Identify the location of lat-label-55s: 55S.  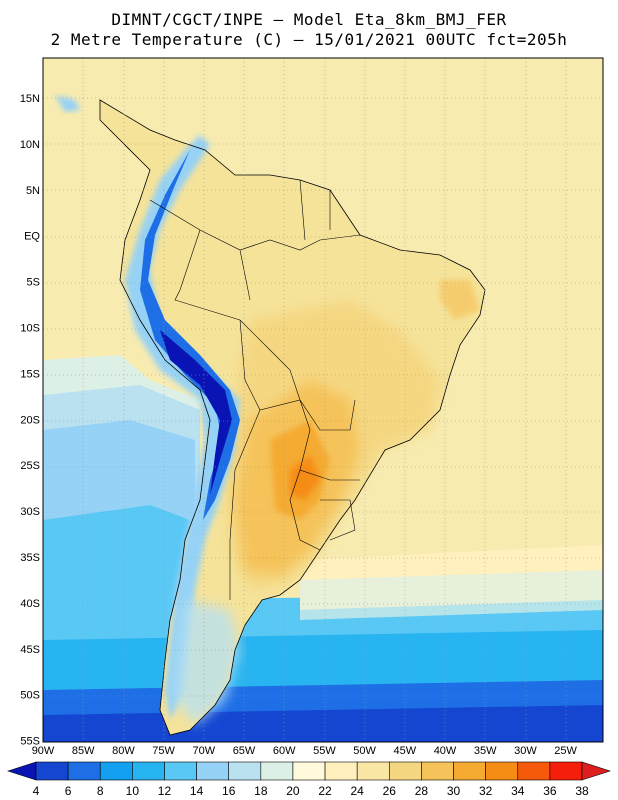
(30, 742).